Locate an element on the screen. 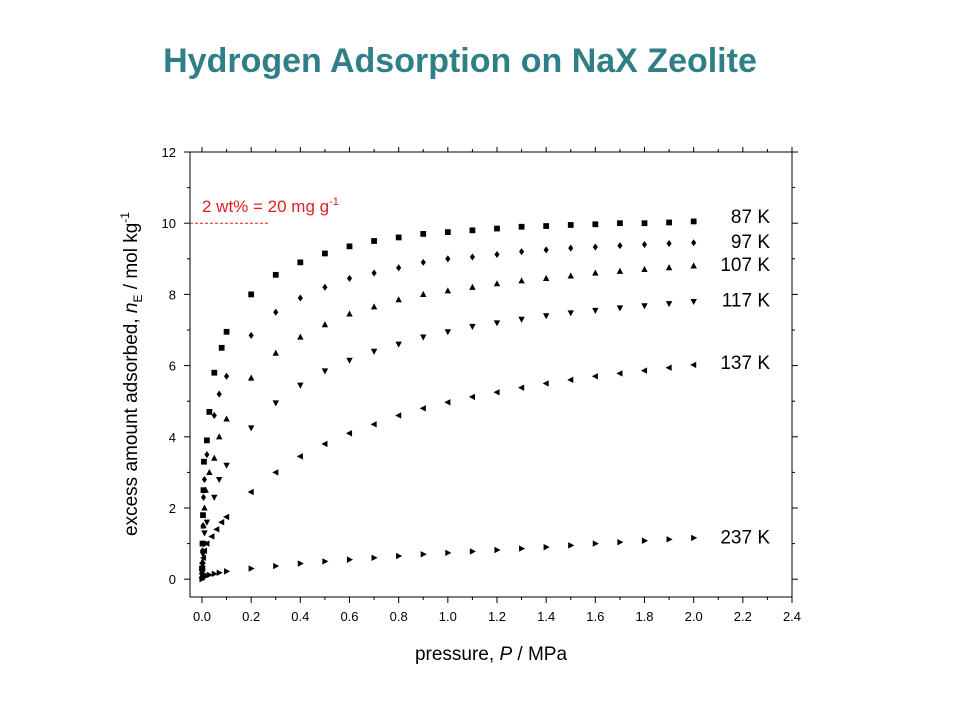 The height and width of the screenshot is (720, 960). y-tick-label: 6 is located at coordinates (172, 366).